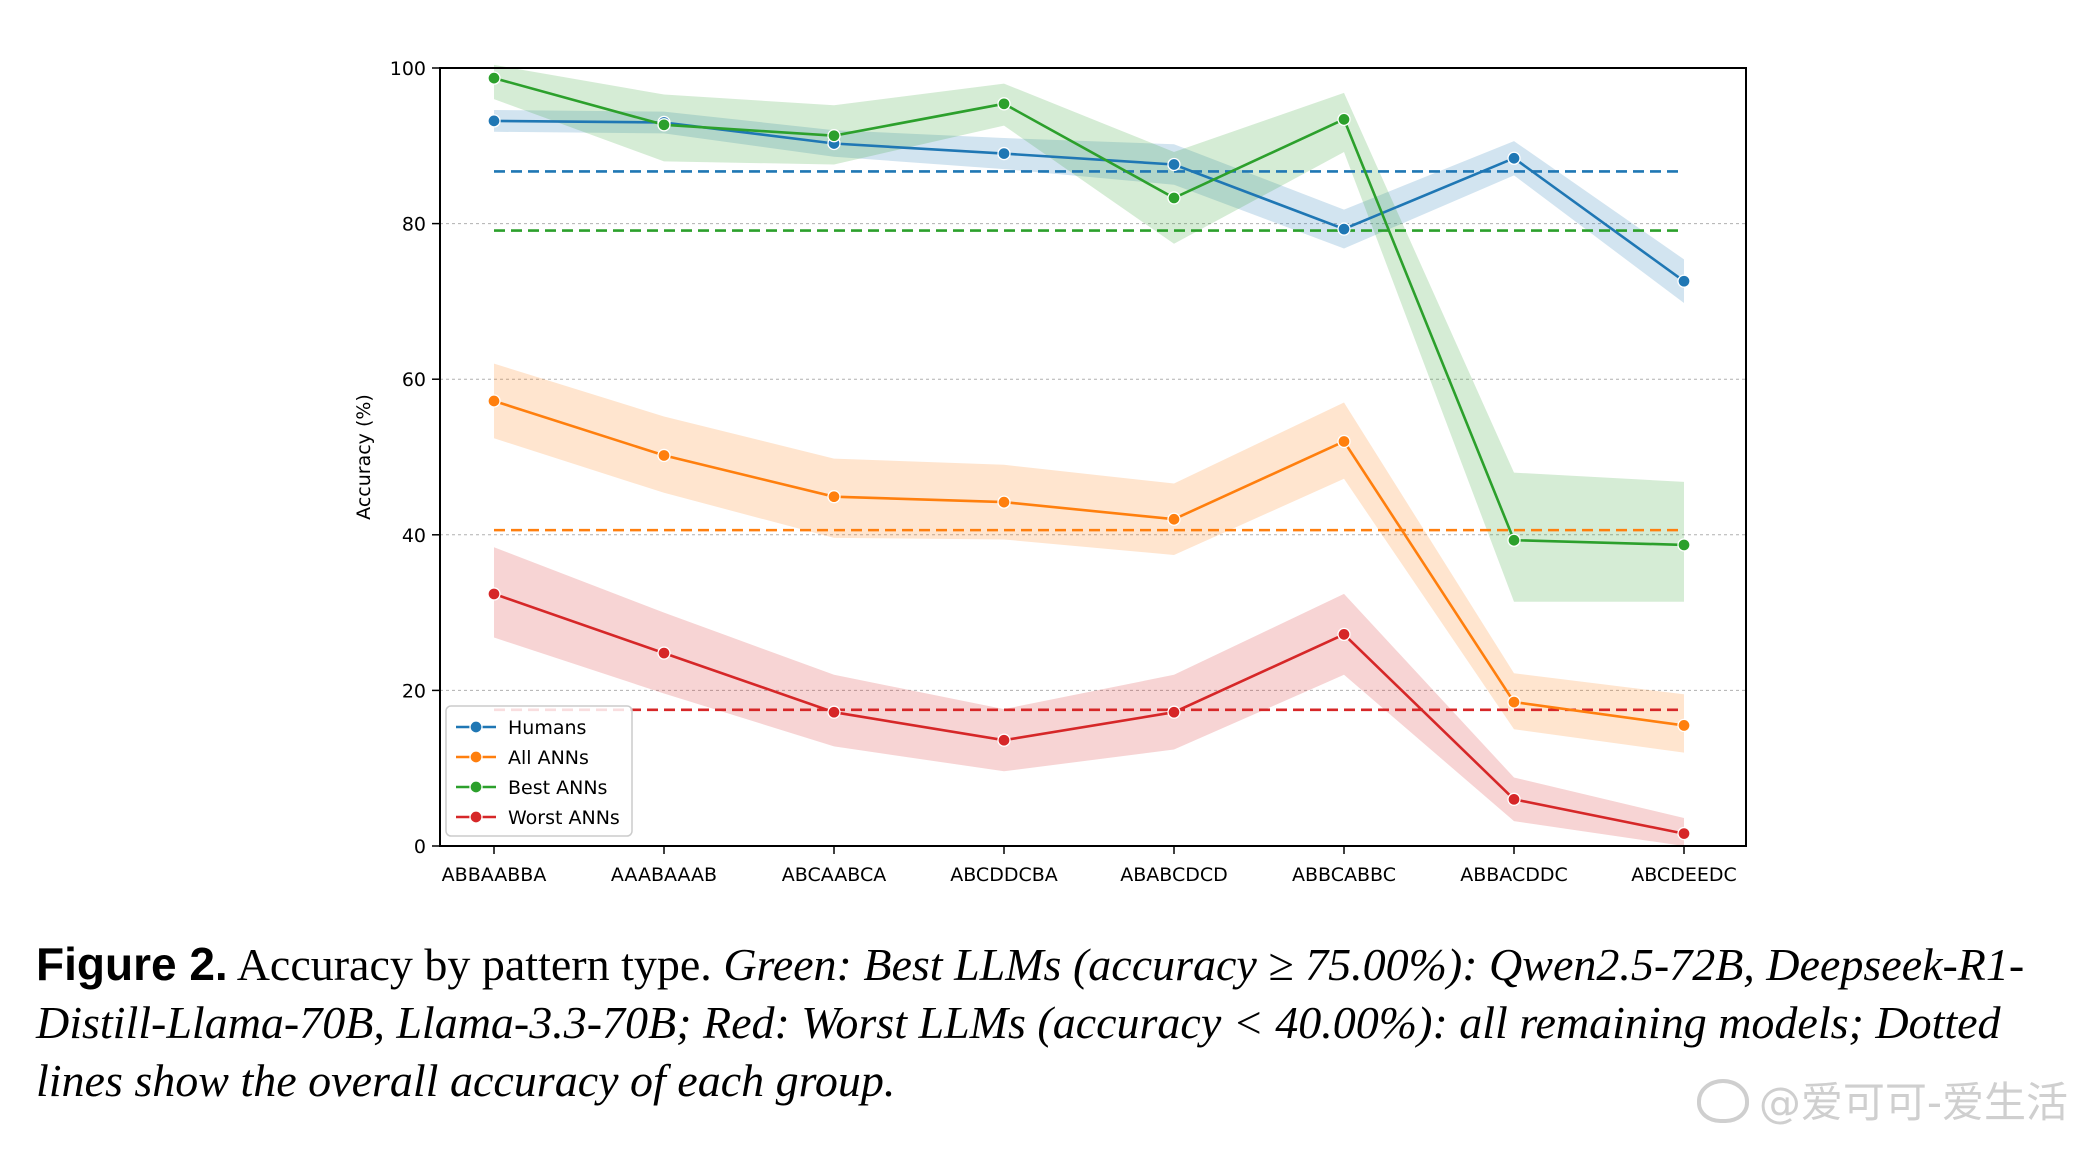 This screenshot has height=1150, width=2096. Describe the element at coordinates (1913, 1102) in the screenshot. I see `watermark-text: @爱可可-爱生活` at that location.